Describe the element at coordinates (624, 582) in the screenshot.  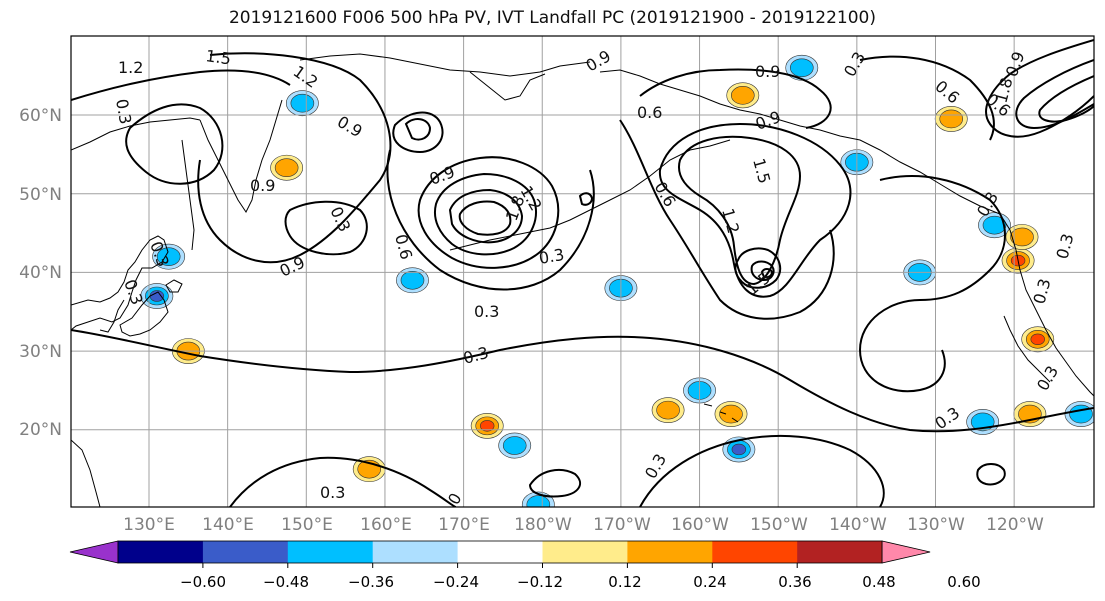
I see `colorbar-tick-label: 0.12` at that location.